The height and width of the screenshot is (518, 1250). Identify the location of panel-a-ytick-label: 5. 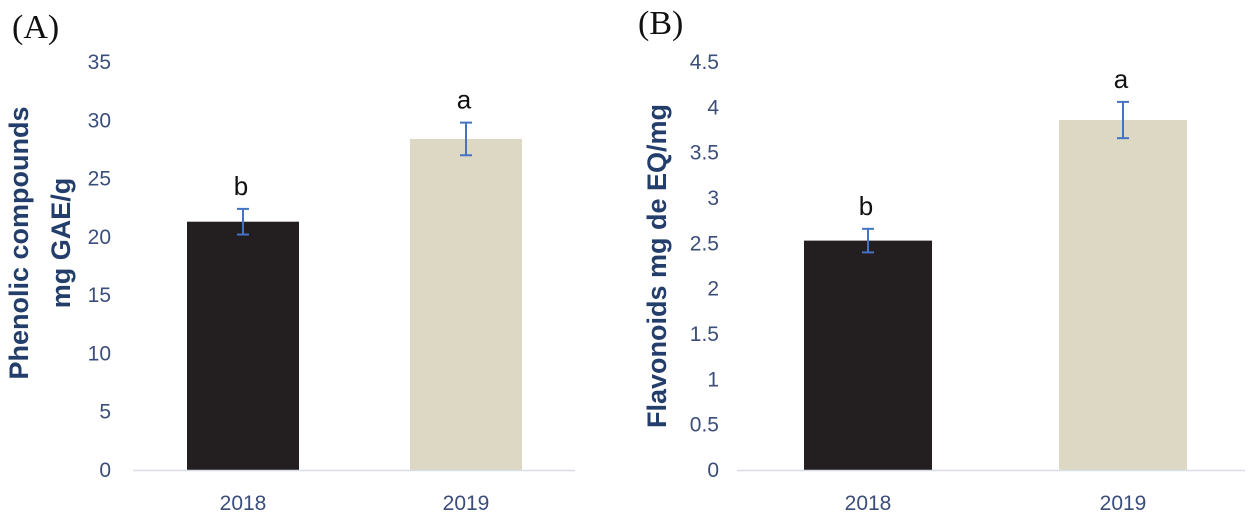
(105, 412).